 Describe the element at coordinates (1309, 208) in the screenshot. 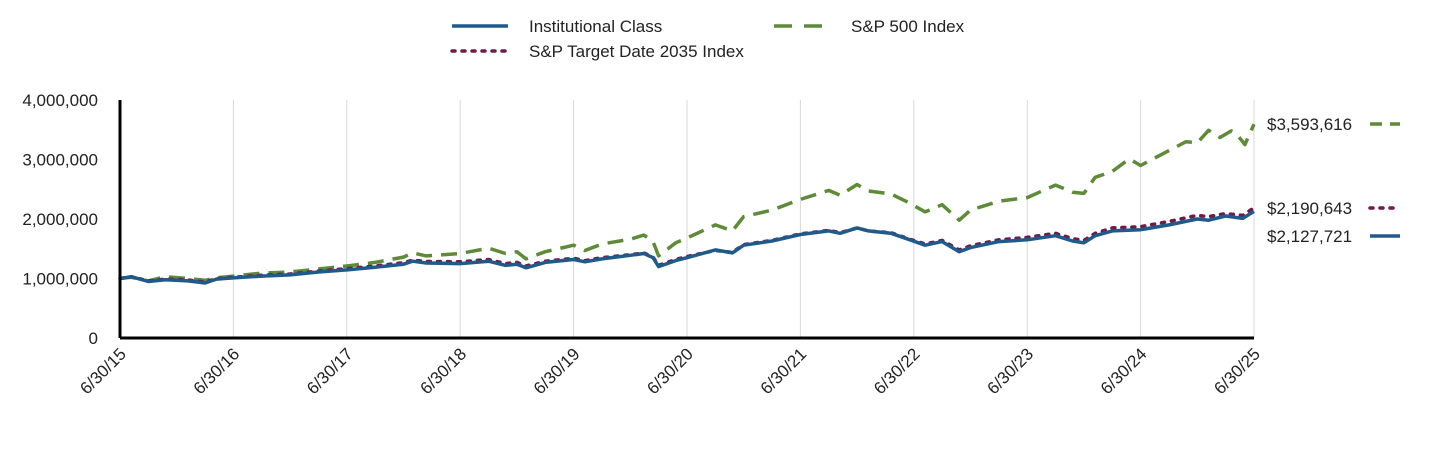

I see `end-value-label-1: $2,190,643` at that location.